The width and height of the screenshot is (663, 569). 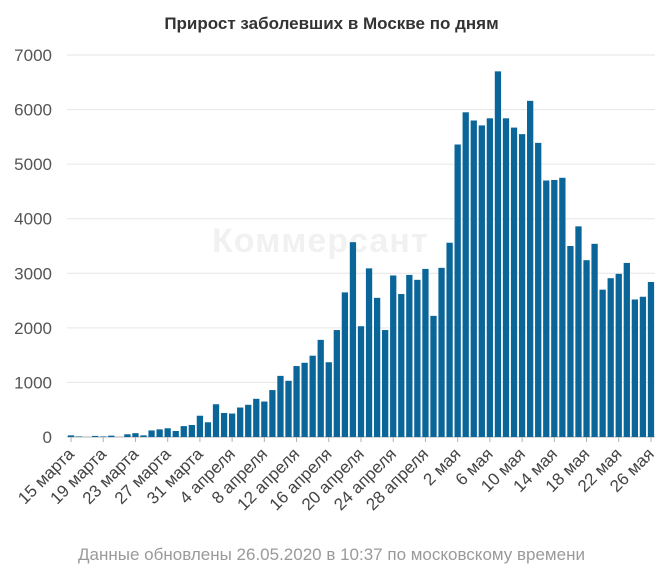 I want to click on bar: 29 апреля: 2220, so click(x=433, y=376).